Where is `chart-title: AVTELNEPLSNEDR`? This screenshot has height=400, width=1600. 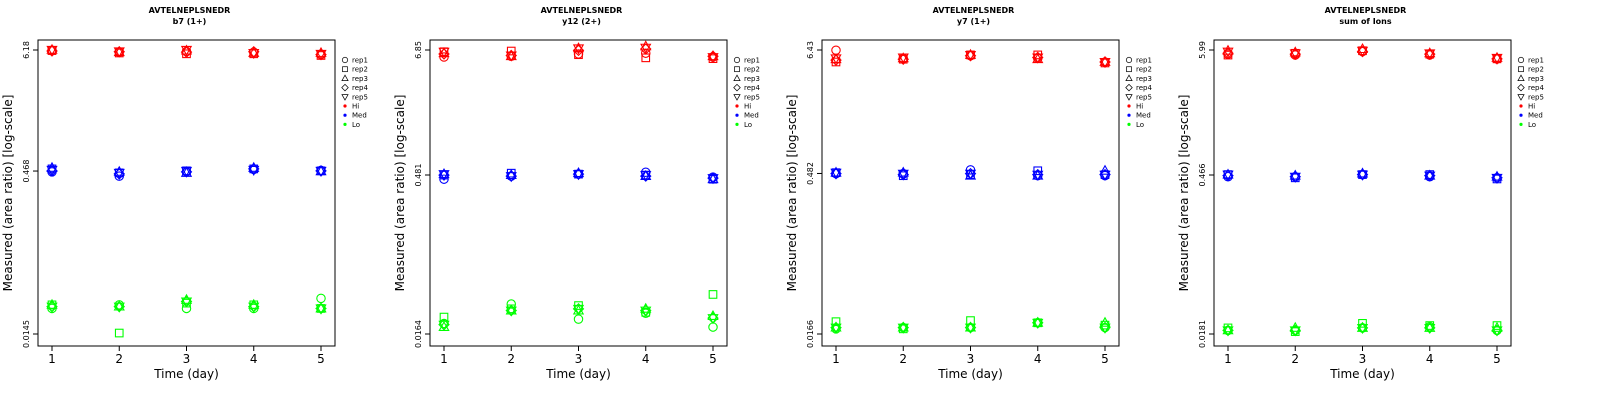 chart-title: AVTELNEPLSNEDR is located at coordinates (582, 10).